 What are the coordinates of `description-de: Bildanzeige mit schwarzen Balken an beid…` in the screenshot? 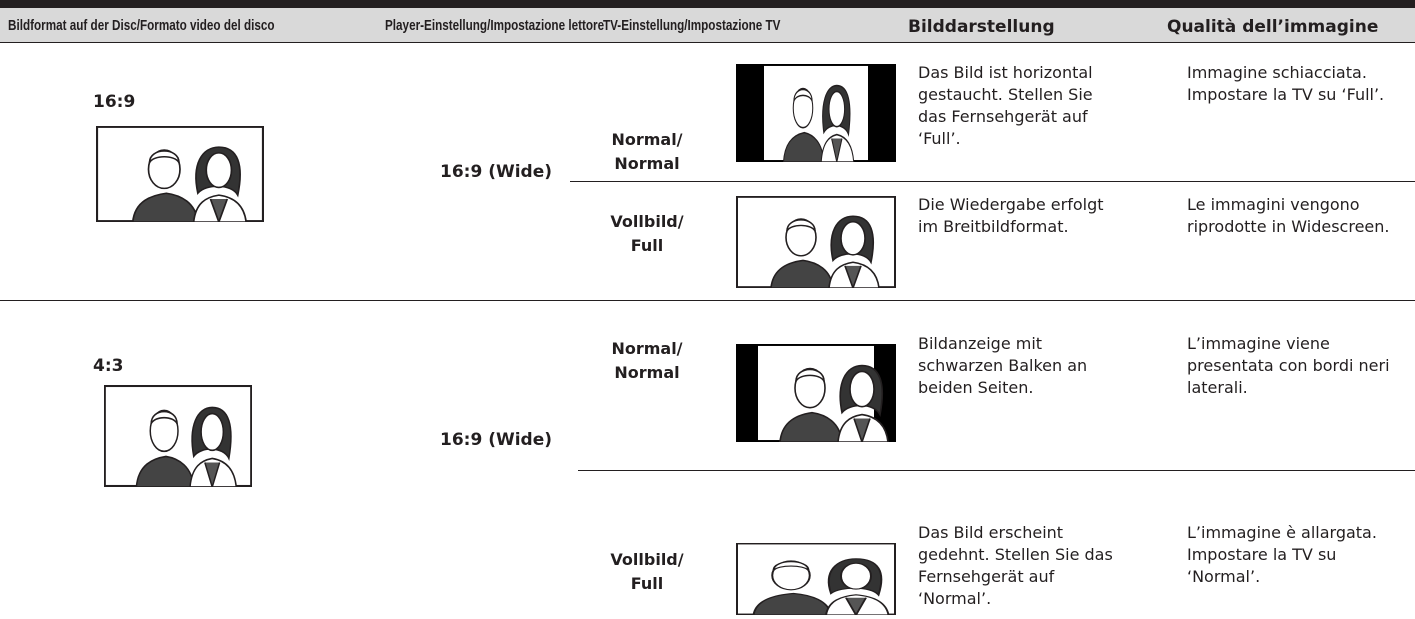 It's located at (1003, 365).